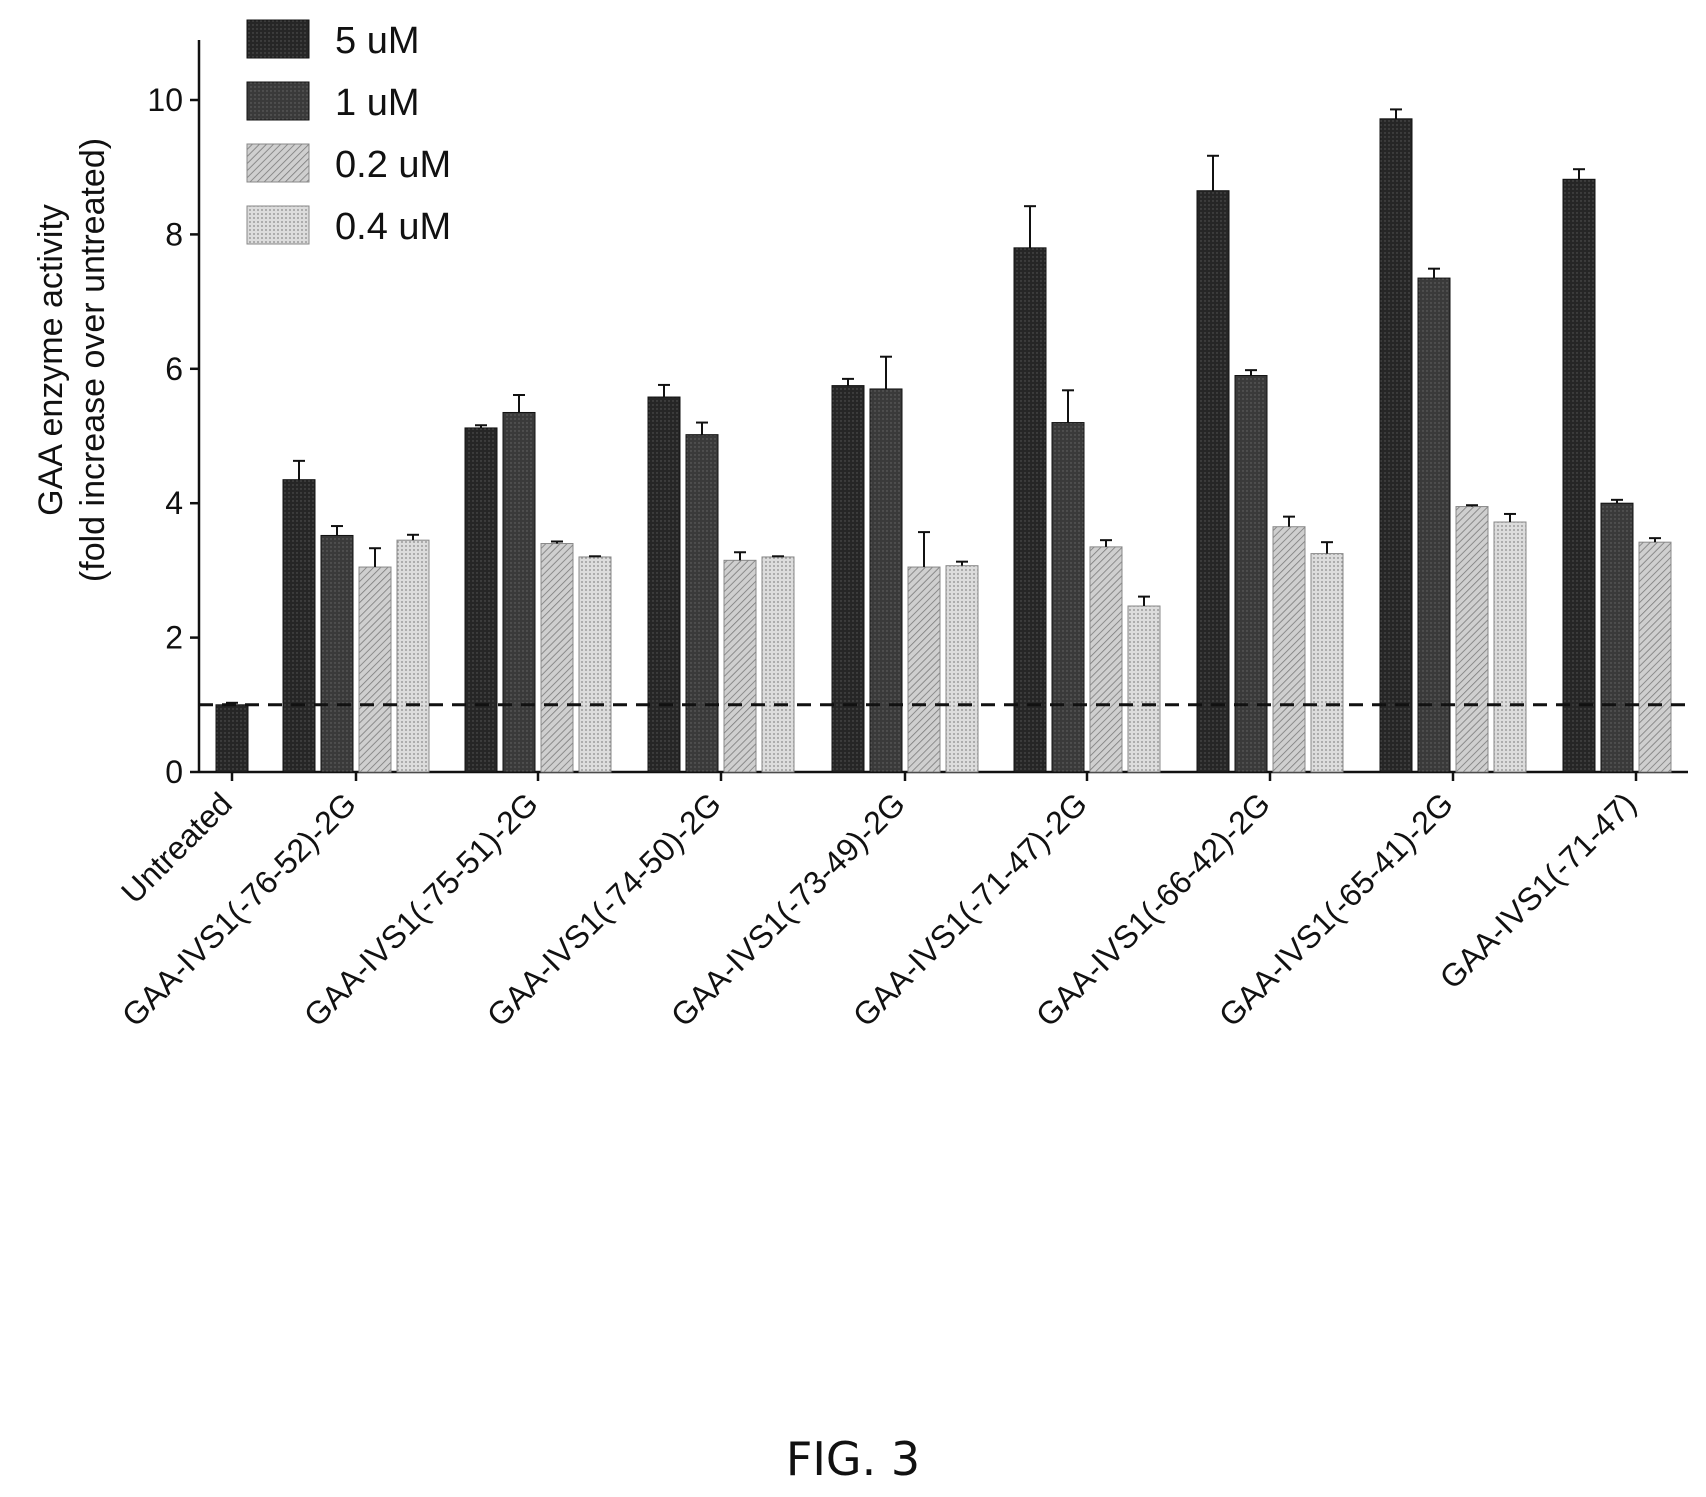 This screenshot has width=1706, height=1497. What do you see at coordinates (93, 360) in the screenshot?
I see `y-axis-label-line2: (fold increase over untreated)` at bounding box center [93, 360].